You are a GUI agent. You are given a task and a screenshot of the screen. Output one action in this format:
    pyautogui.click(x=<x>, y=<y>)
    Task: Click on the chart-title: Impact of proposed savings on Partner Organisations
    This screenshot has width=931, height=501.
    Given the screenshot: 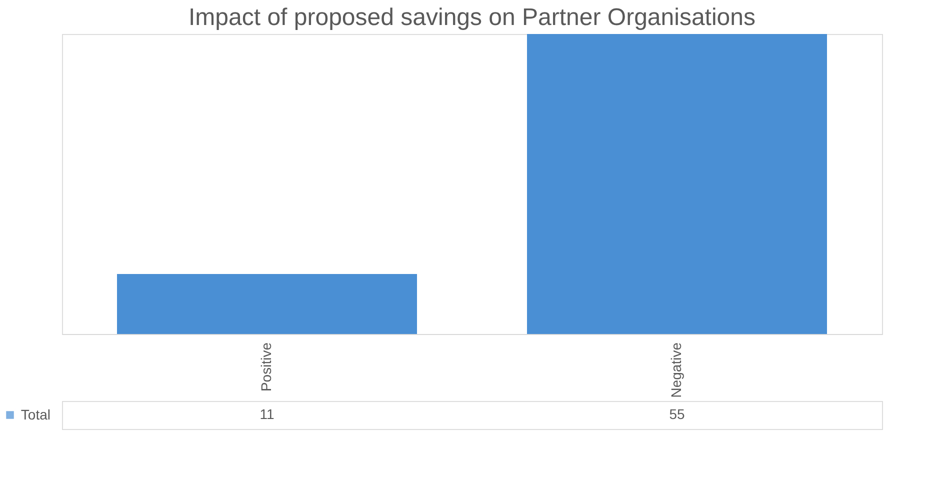 What is the action you would take?
    pyautogui.click(x=472, y=17)
    